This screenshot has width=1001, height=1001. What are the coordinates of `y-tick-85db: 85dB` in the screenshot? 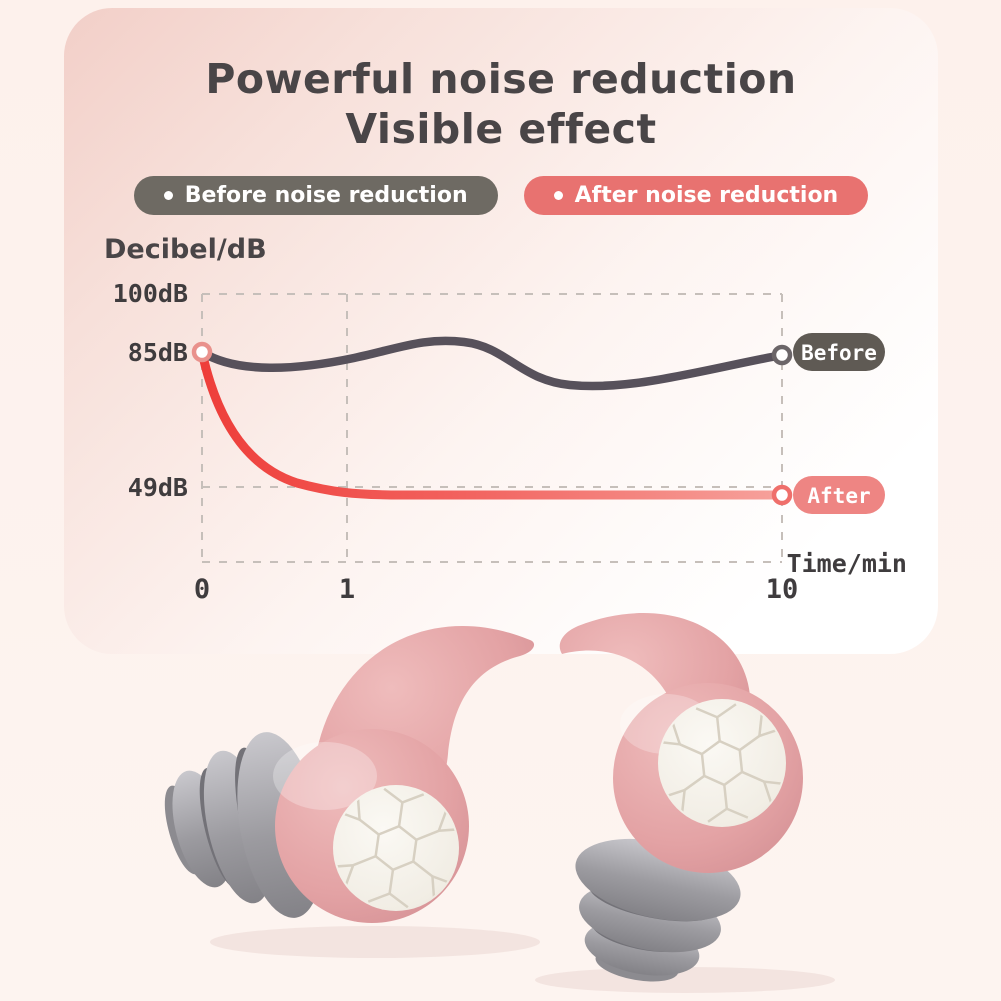 It's located at (158, 352).